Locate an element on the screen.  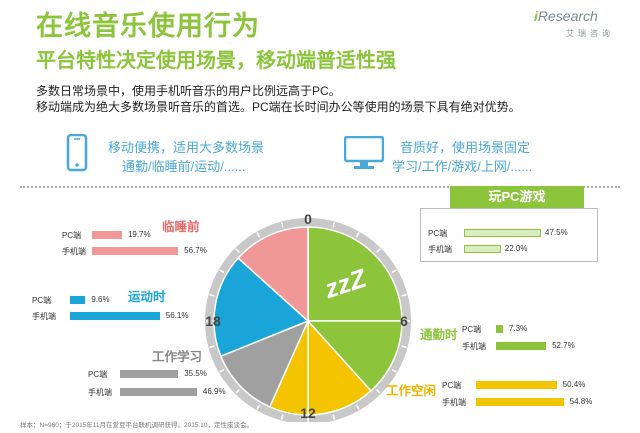
logo-i: i is located at coordinates (536, 16).